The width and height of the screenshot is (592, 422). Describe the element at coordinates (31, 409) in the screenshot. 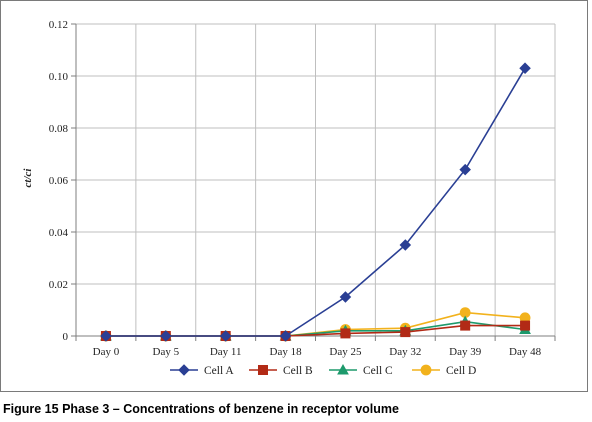

I see `figure-number: Figure 15` at that location.